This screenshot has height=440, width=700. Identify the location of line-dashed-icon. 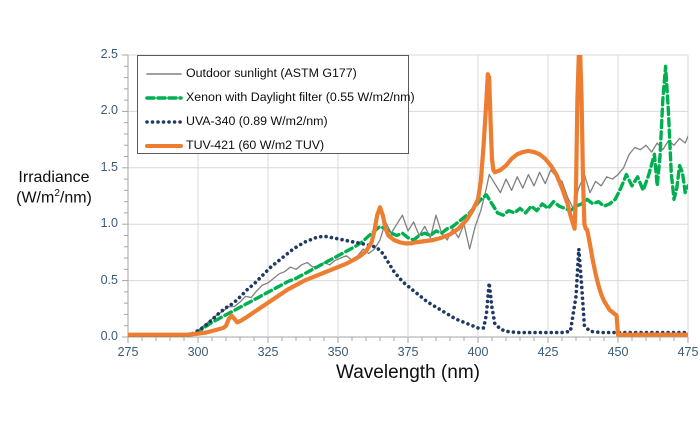
(164, 97).